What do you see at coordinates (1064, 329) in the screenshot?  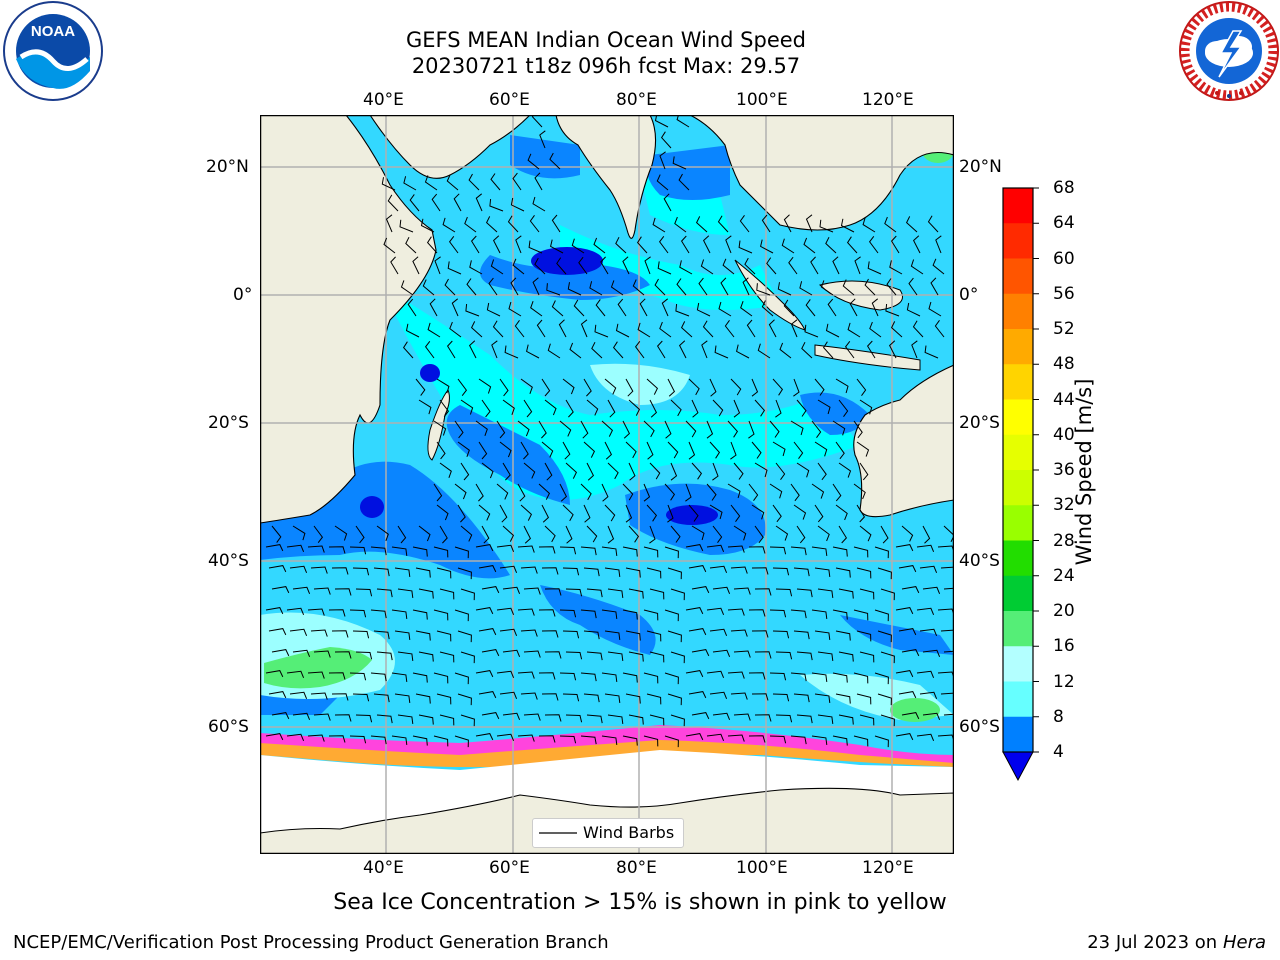 I see `colorbar-tick-label: 52` at bounding box center [1064, 329].